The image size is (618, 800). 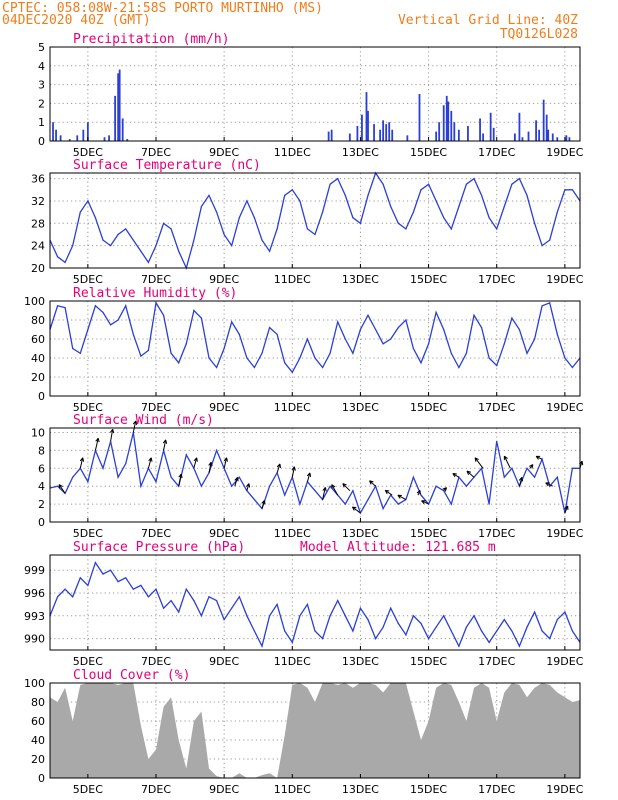 What do you see at coordinates (488, 20) in the screenshot?
I see `header-grid-line: Vertical Grid Line: 40Z` at bounding box center [488, 20].